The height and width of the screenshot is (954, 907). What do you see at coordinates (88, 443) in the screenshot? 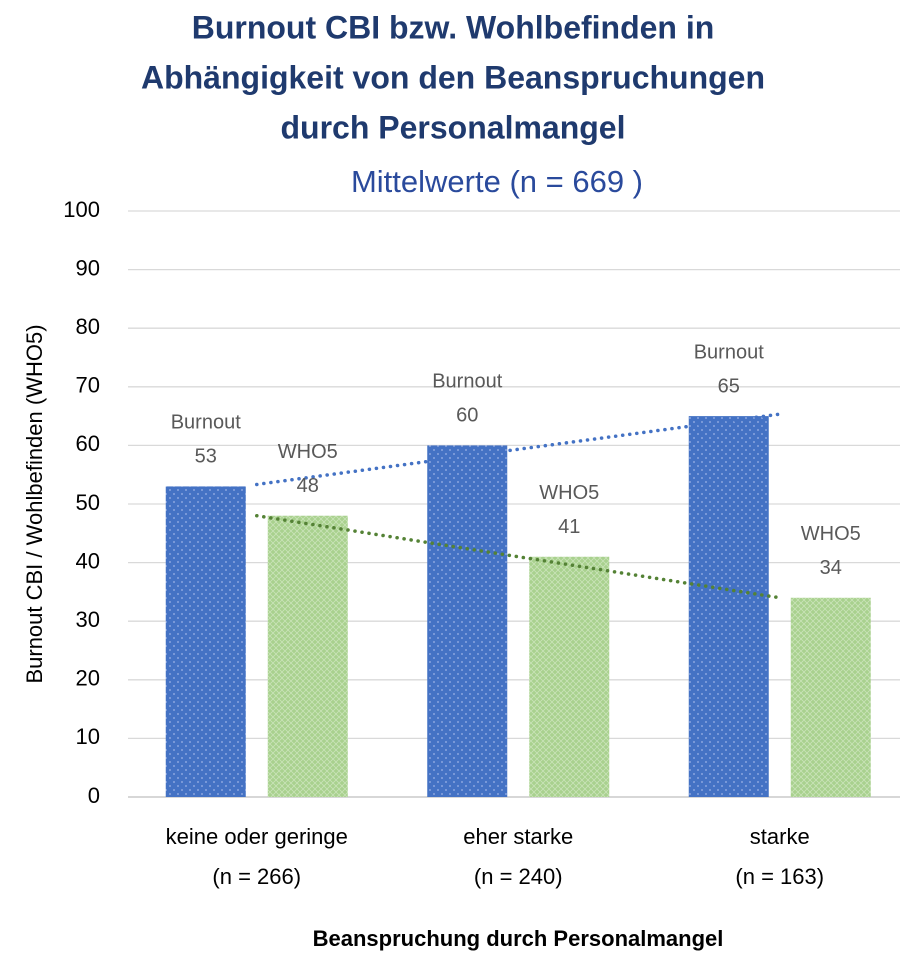
I see `y-tick-label: 60` at bounding box center [88, 443].